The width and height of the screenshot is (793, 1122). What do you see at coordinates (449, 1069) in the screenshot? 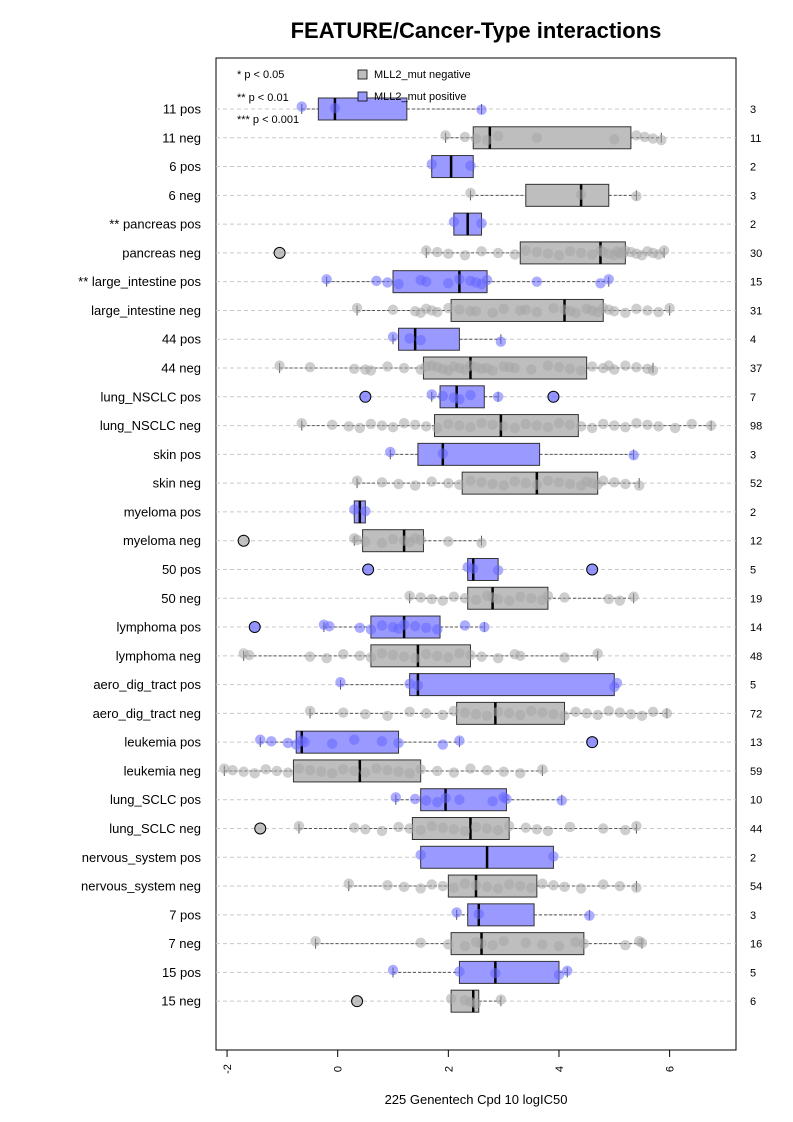
I see `x-tick-label: 2` at bounding box center [449, 1069].